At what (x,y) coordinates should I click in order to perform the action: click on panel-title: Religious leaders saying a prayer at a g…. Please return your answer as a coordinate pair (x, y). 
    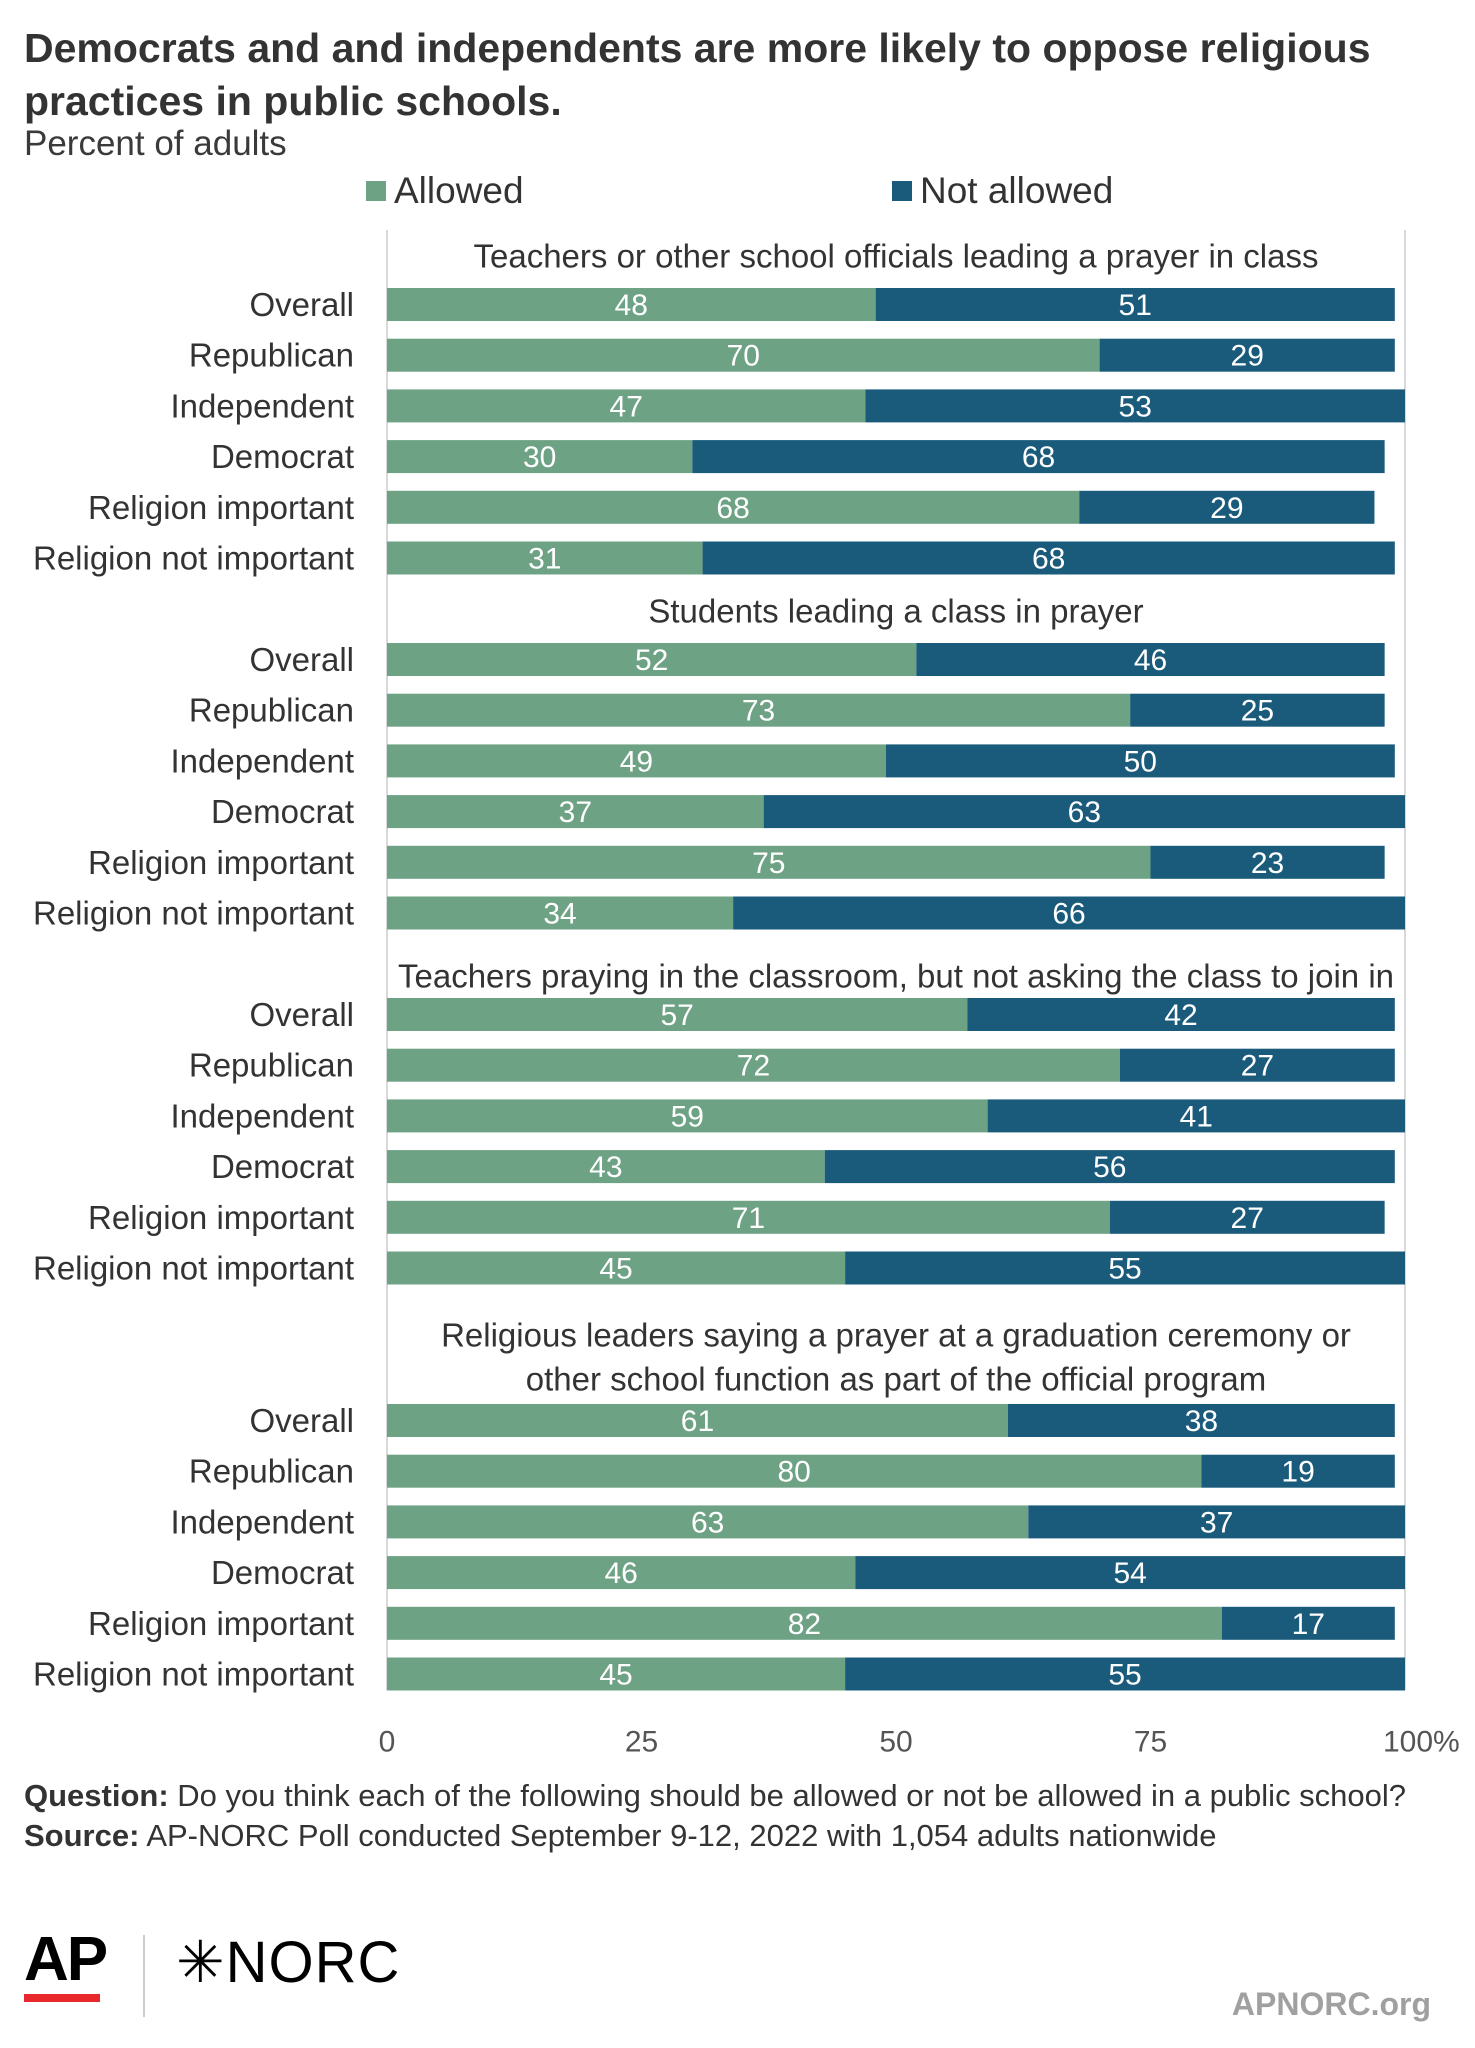
    Looking at the image, I should click on (896, 1335).